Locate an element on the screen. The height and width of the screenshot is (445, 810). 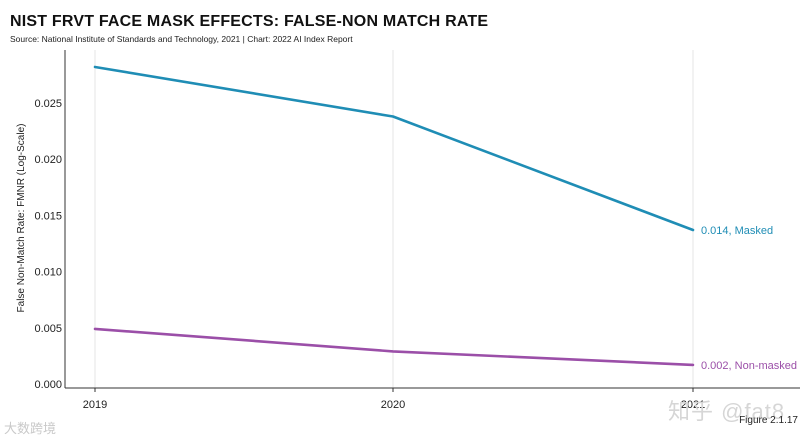
series-end-label-non-masked: 0.002, Non-masked is located at coordinates (749, 366).